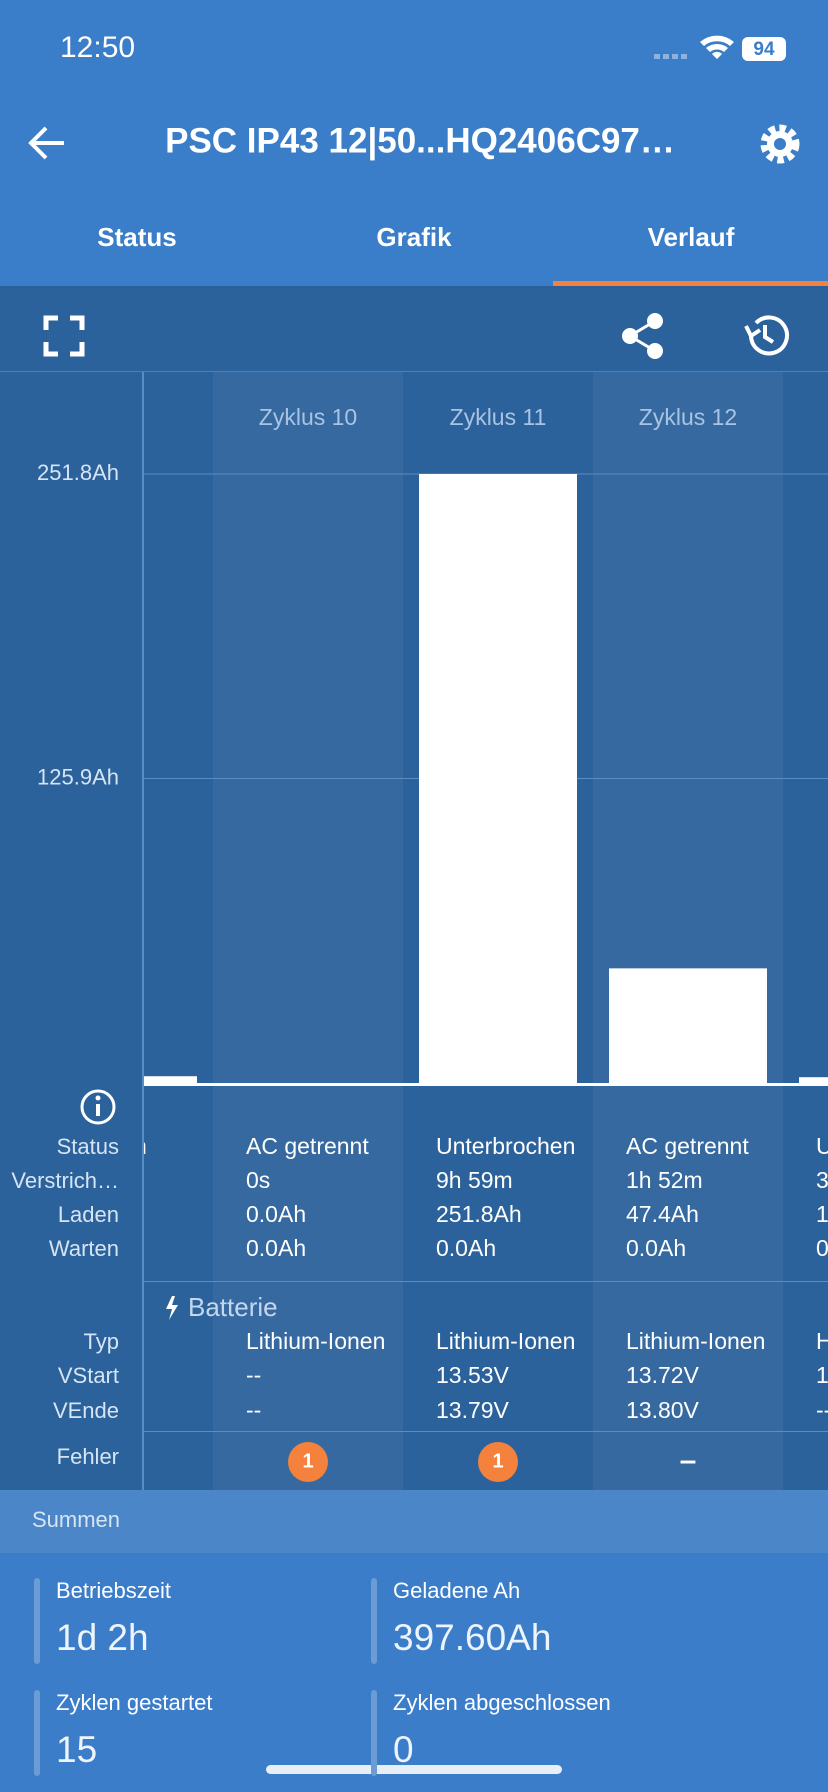  What do you see at coordinates (64, 336) in the screenshot?
I see `fullscreen-button` at bounding box center [64, 336].